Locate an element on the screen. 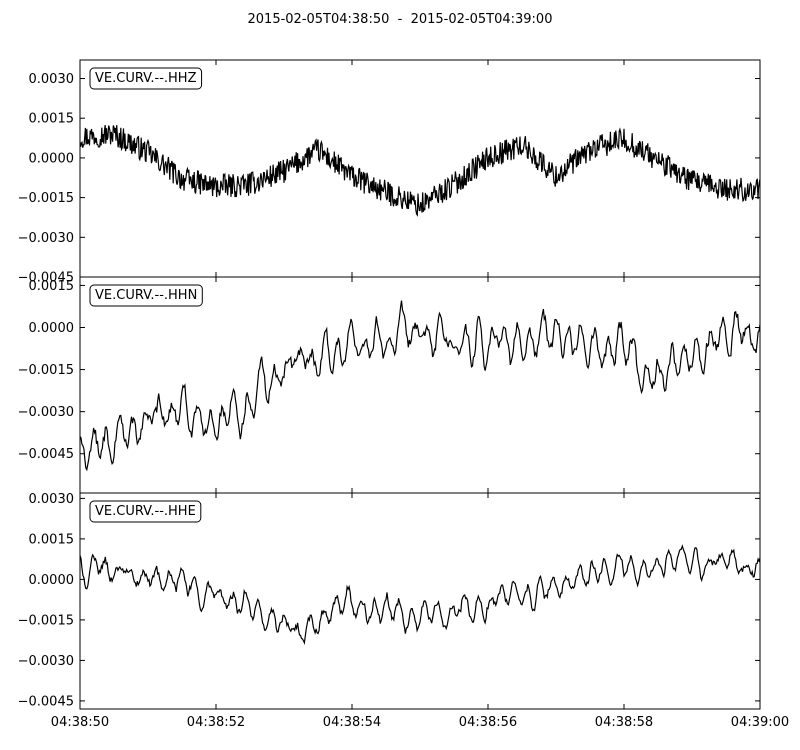 This screenshot has width=800, height=750. trace-label: VE.CURV.--.HHZ is located at coordinates (146, 78).